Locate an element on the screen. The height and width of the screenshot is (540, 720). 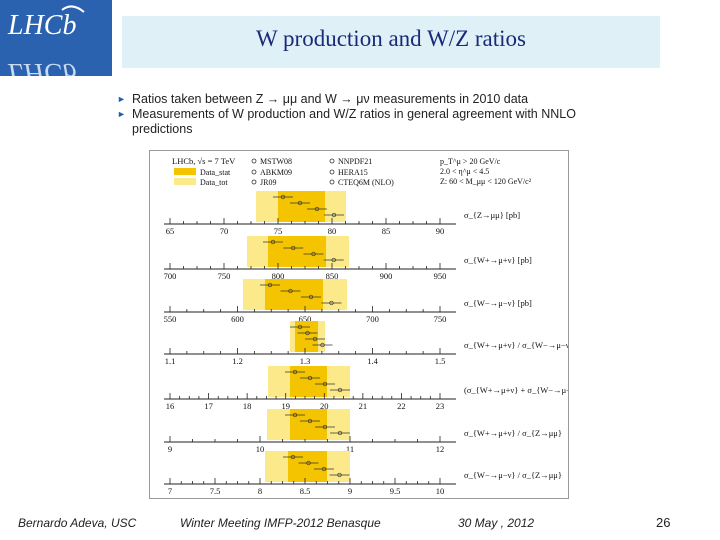
axis-tick-label: 1.5 is located at coordinates (440, 361).